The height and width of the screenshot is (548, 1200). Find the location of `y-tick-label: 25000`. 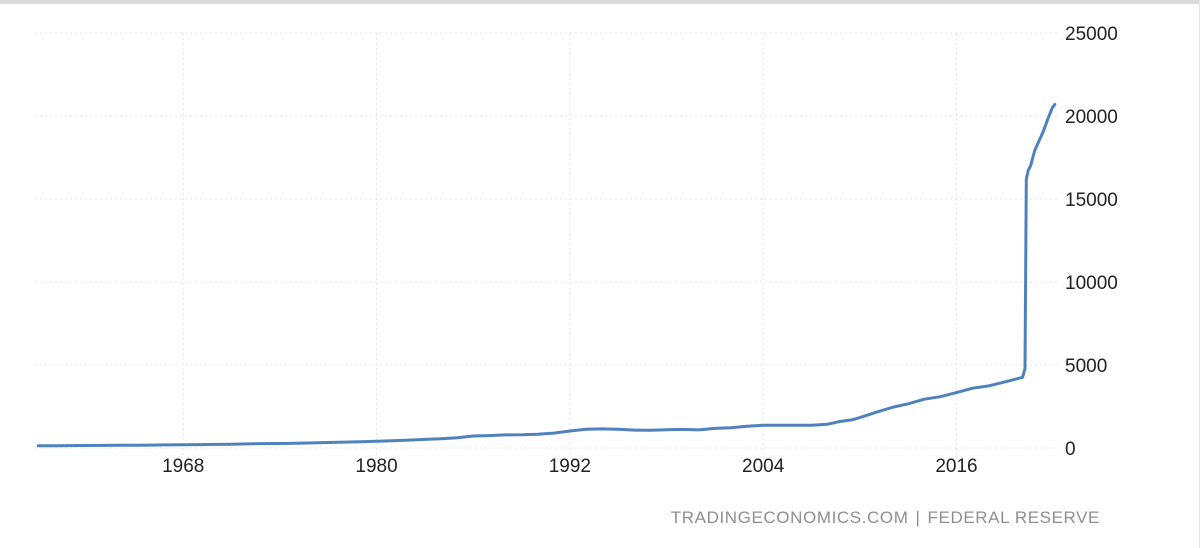

y-tick-label: 25000 is located at coordinates (1091, 34).